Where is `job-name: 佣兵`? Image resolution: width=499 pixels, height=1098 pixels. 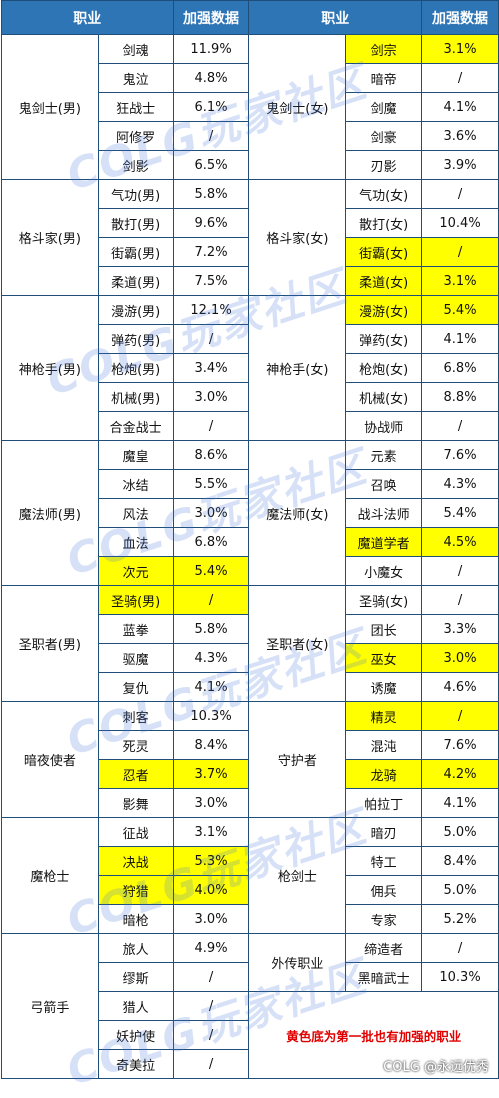
job-name: 佣兵 is located at coordinates (384, 890).